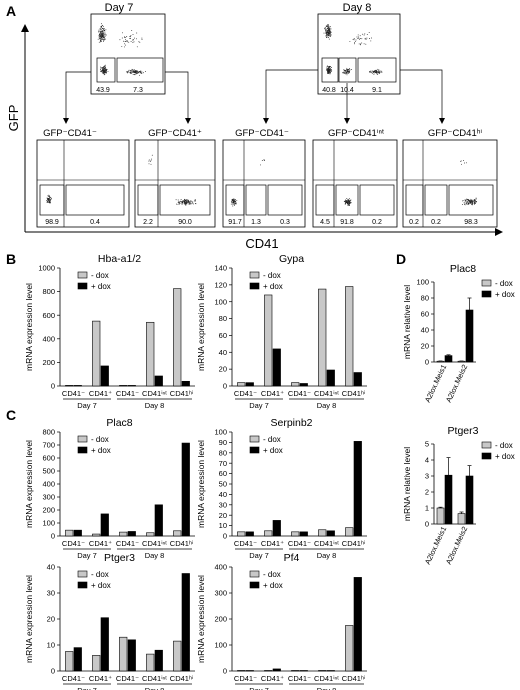 The image size is (520, 690). I want to click on gating-arrows, so click(254, 94).